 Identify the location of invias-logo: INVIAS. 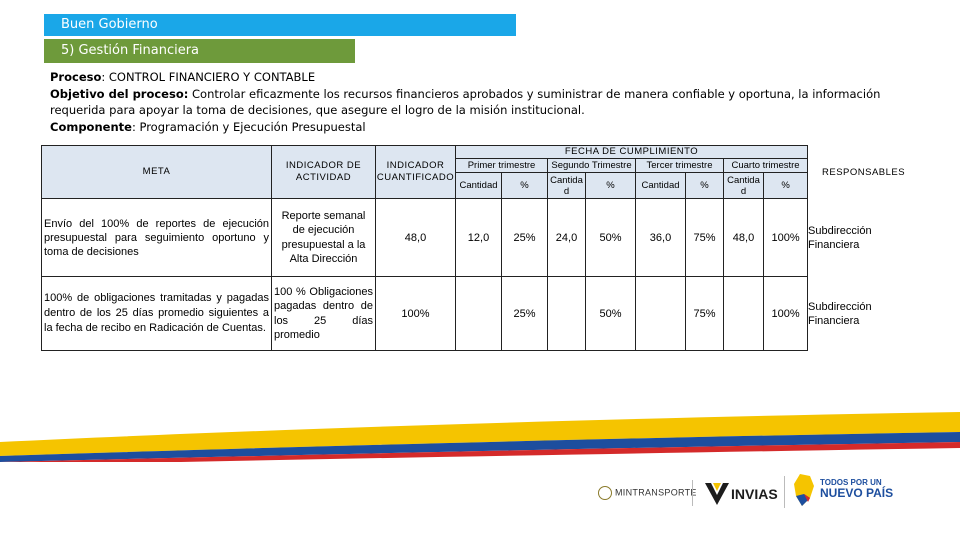
(740, 494).